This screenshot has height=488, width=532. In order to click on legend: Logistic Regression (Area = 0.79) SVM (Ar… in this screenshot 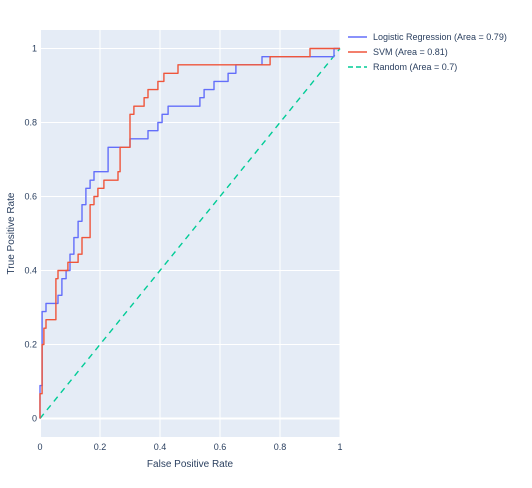, I will do `click(427, 52)`.